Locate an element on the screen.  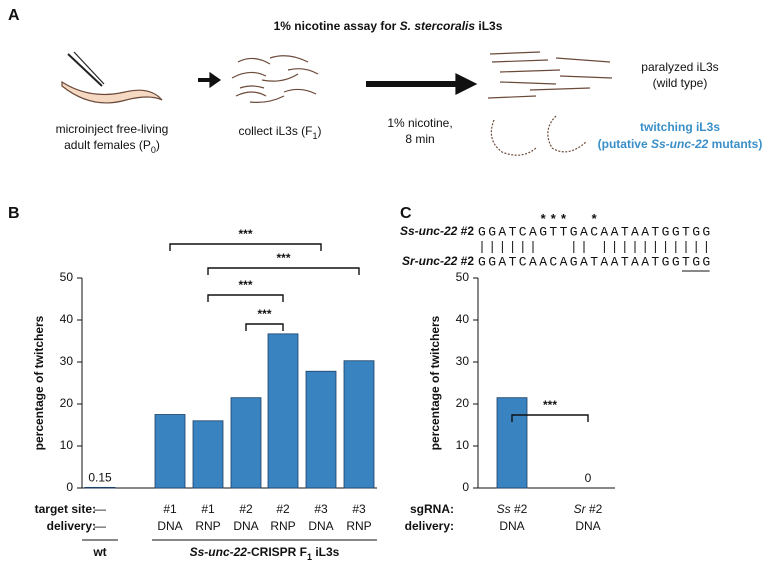
sequence: GGATCAACAGATAATAATGGTGG is located at coordinates (595, 261).